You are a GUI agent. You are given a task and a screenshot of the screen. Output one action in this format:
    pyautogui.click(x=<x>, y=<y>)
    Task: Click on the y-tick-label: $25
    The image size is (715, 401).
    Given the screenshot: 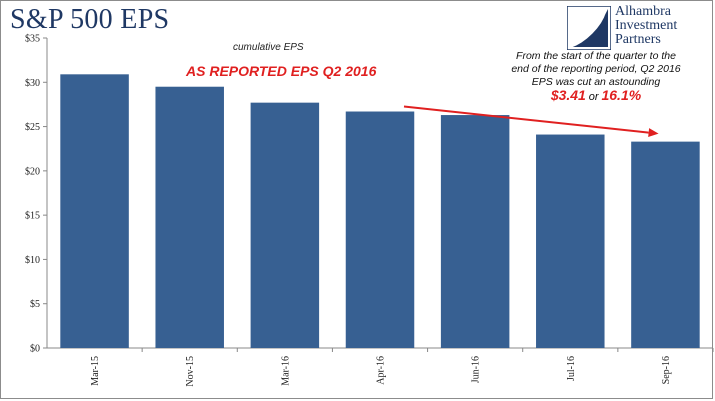 What is the action you would take?
    pyautogui.click(x=32, y=127)
    